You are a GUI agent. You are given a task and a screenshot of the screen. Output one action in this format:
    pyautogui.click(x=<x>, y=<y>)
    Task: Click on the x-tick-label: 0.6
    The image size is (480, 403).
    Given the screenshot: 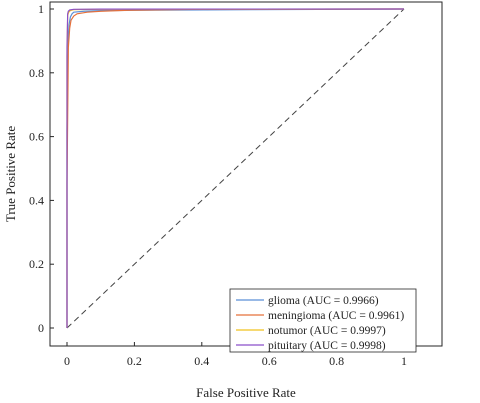 What is the action you would take?
    pyautogui.click(x=269, y=361)
    